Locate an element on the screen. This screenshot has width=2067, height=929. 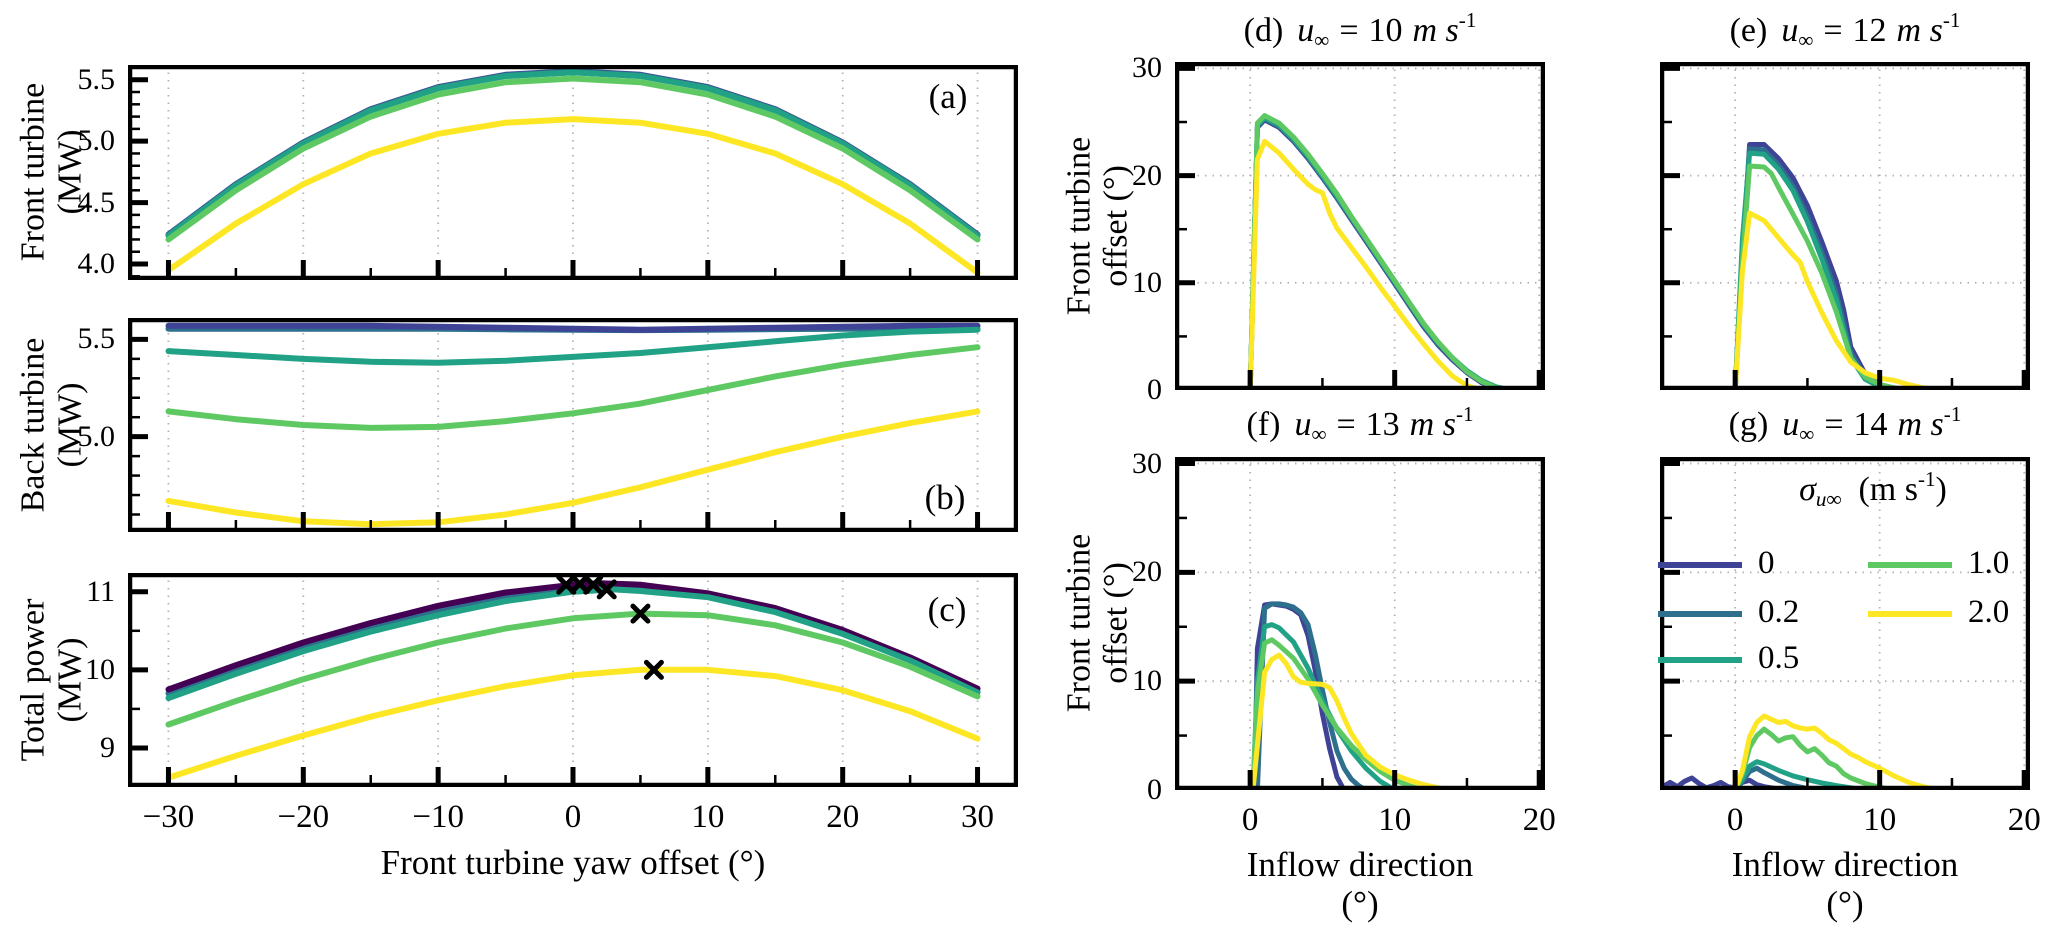
panel-e-plot is located at coordinates (1845, 226).